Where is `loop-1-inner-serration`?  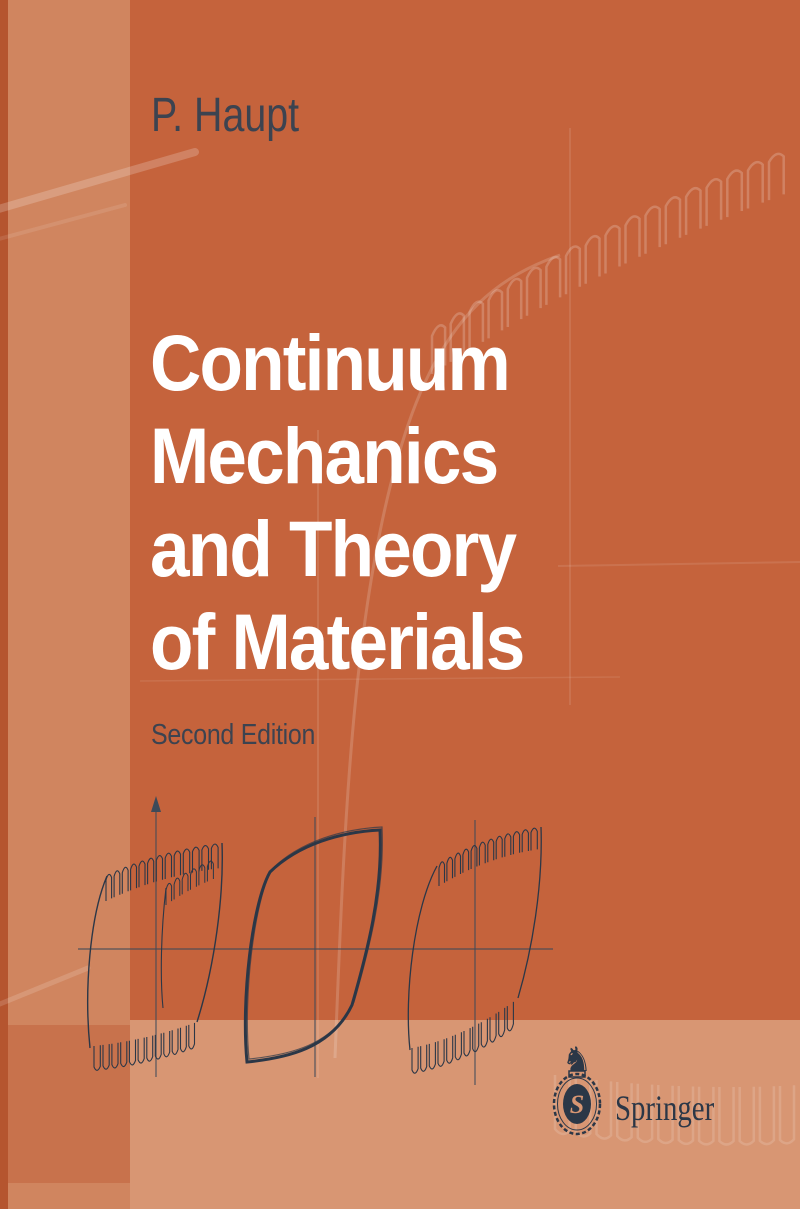 loop-1-inner-serration is located at coordinates (189, 882).